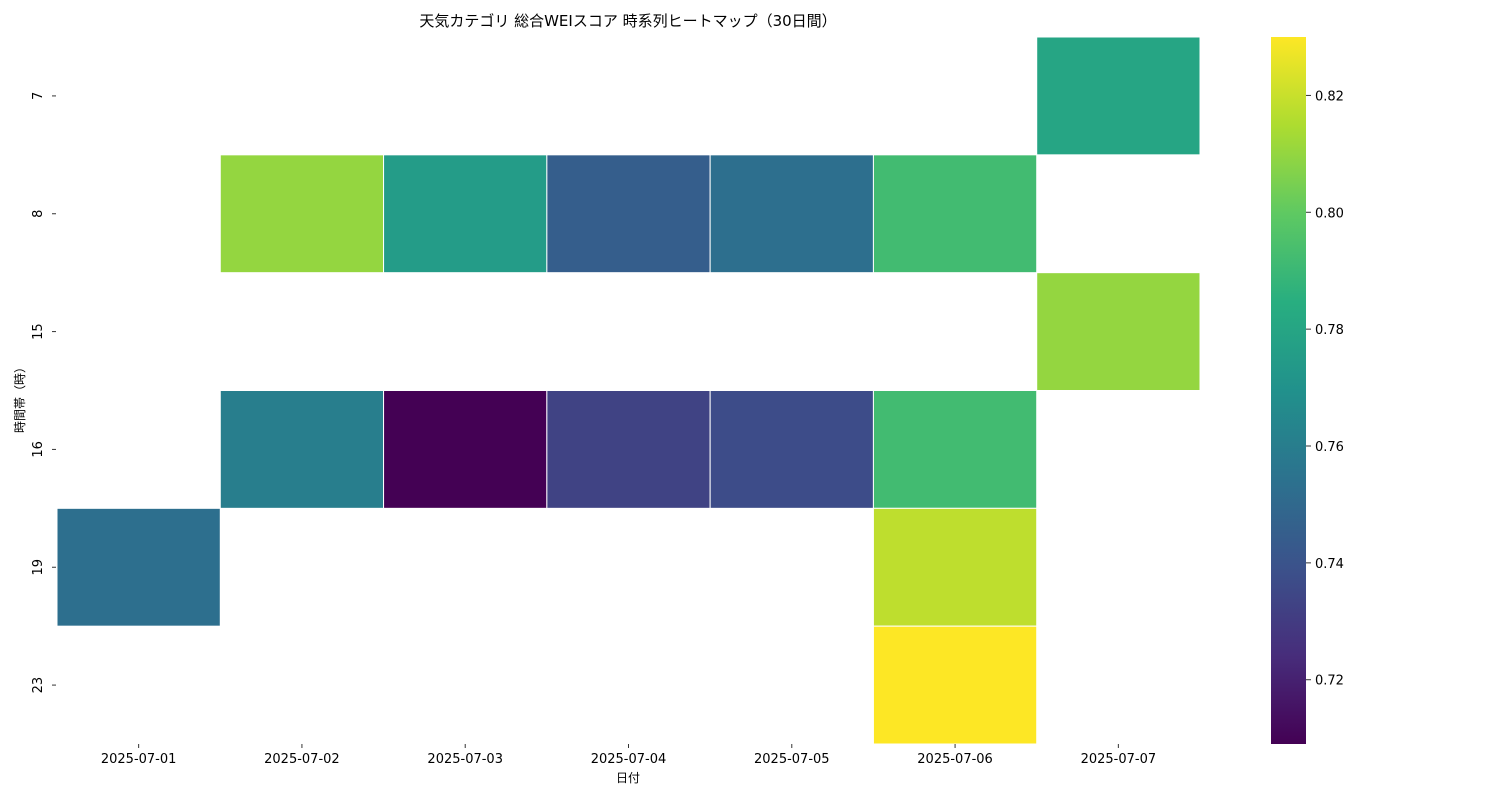 This screenshot has height=800, width=1500. What do you see at coordinates (1325, 389) in the screenshot?
I see `colorbar-ticks: 0.72 0.74 0.76 0.78 0.80 0.82` at bounding box center [1325, 389].